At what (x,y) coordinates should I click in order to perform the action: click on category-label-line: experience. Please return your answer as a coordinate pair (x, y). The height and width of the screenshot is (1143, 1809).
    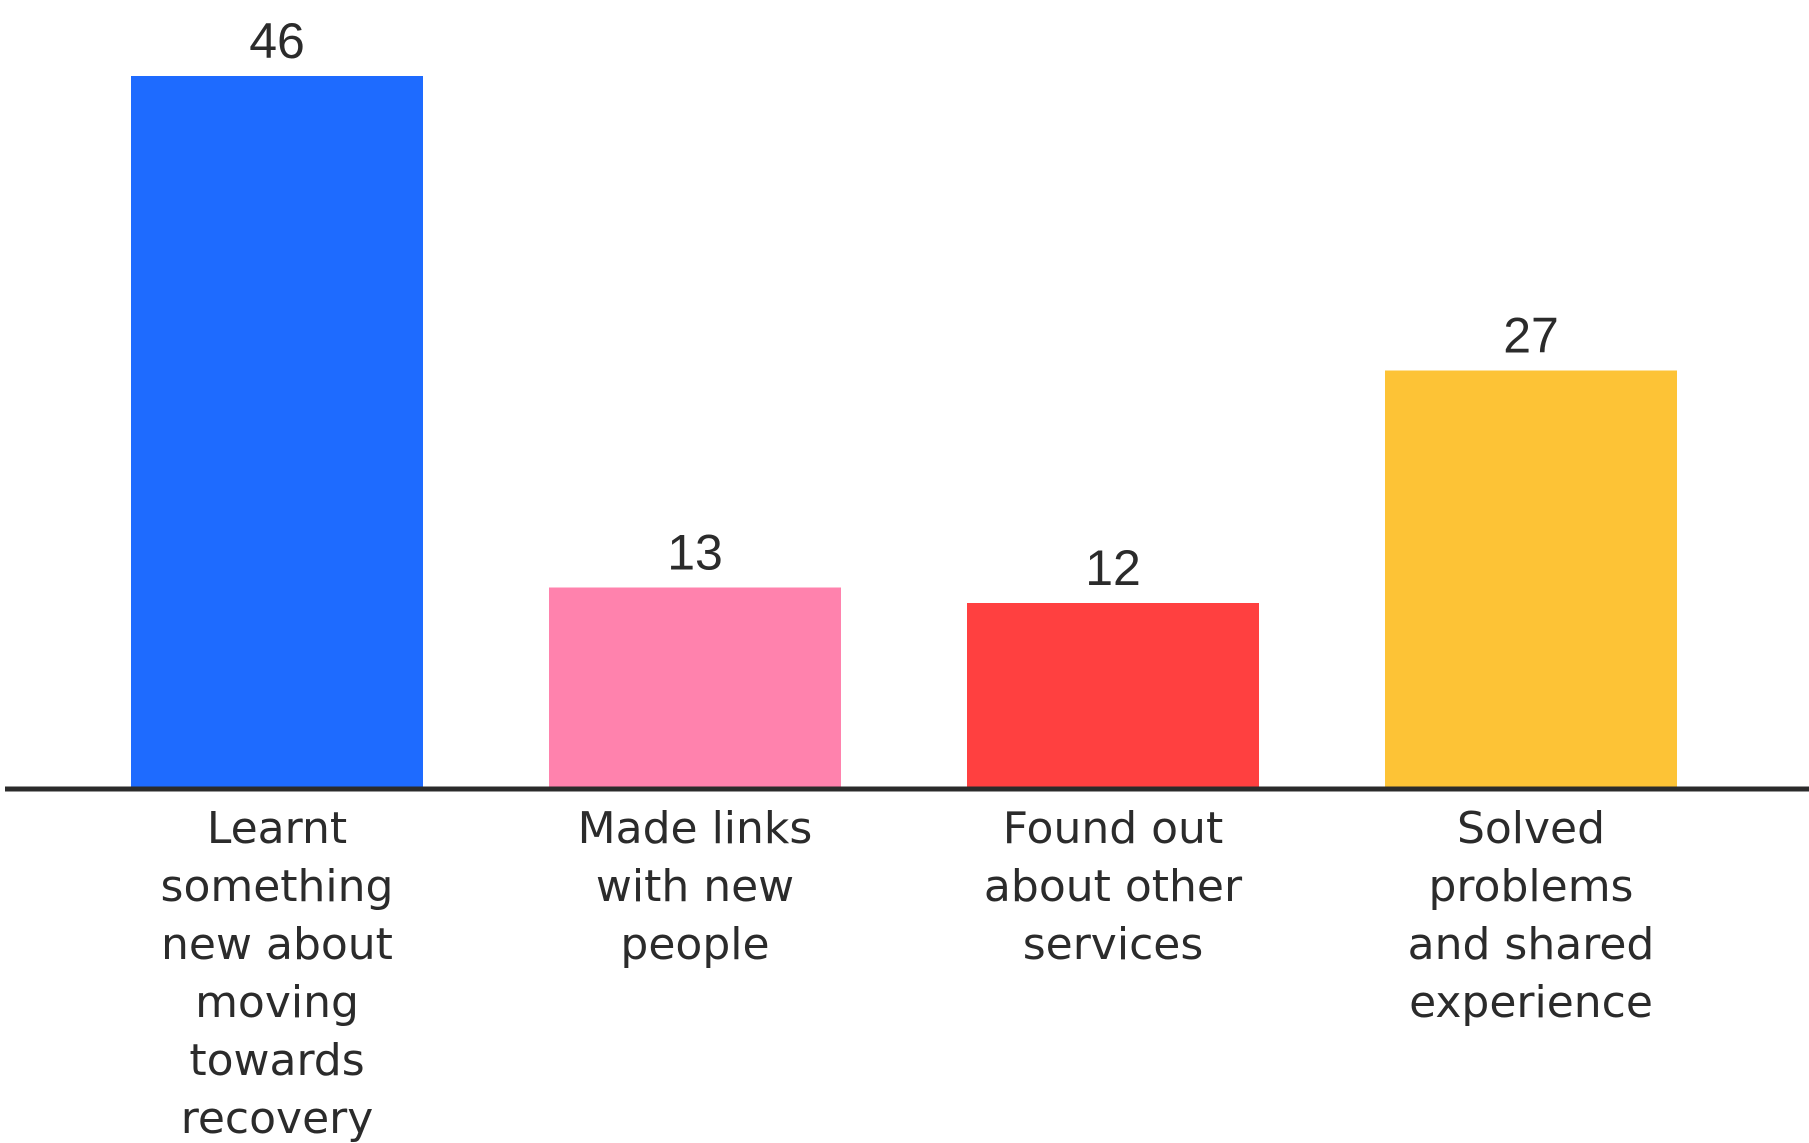
    Looking at the image, I should click on (1531, 1002).